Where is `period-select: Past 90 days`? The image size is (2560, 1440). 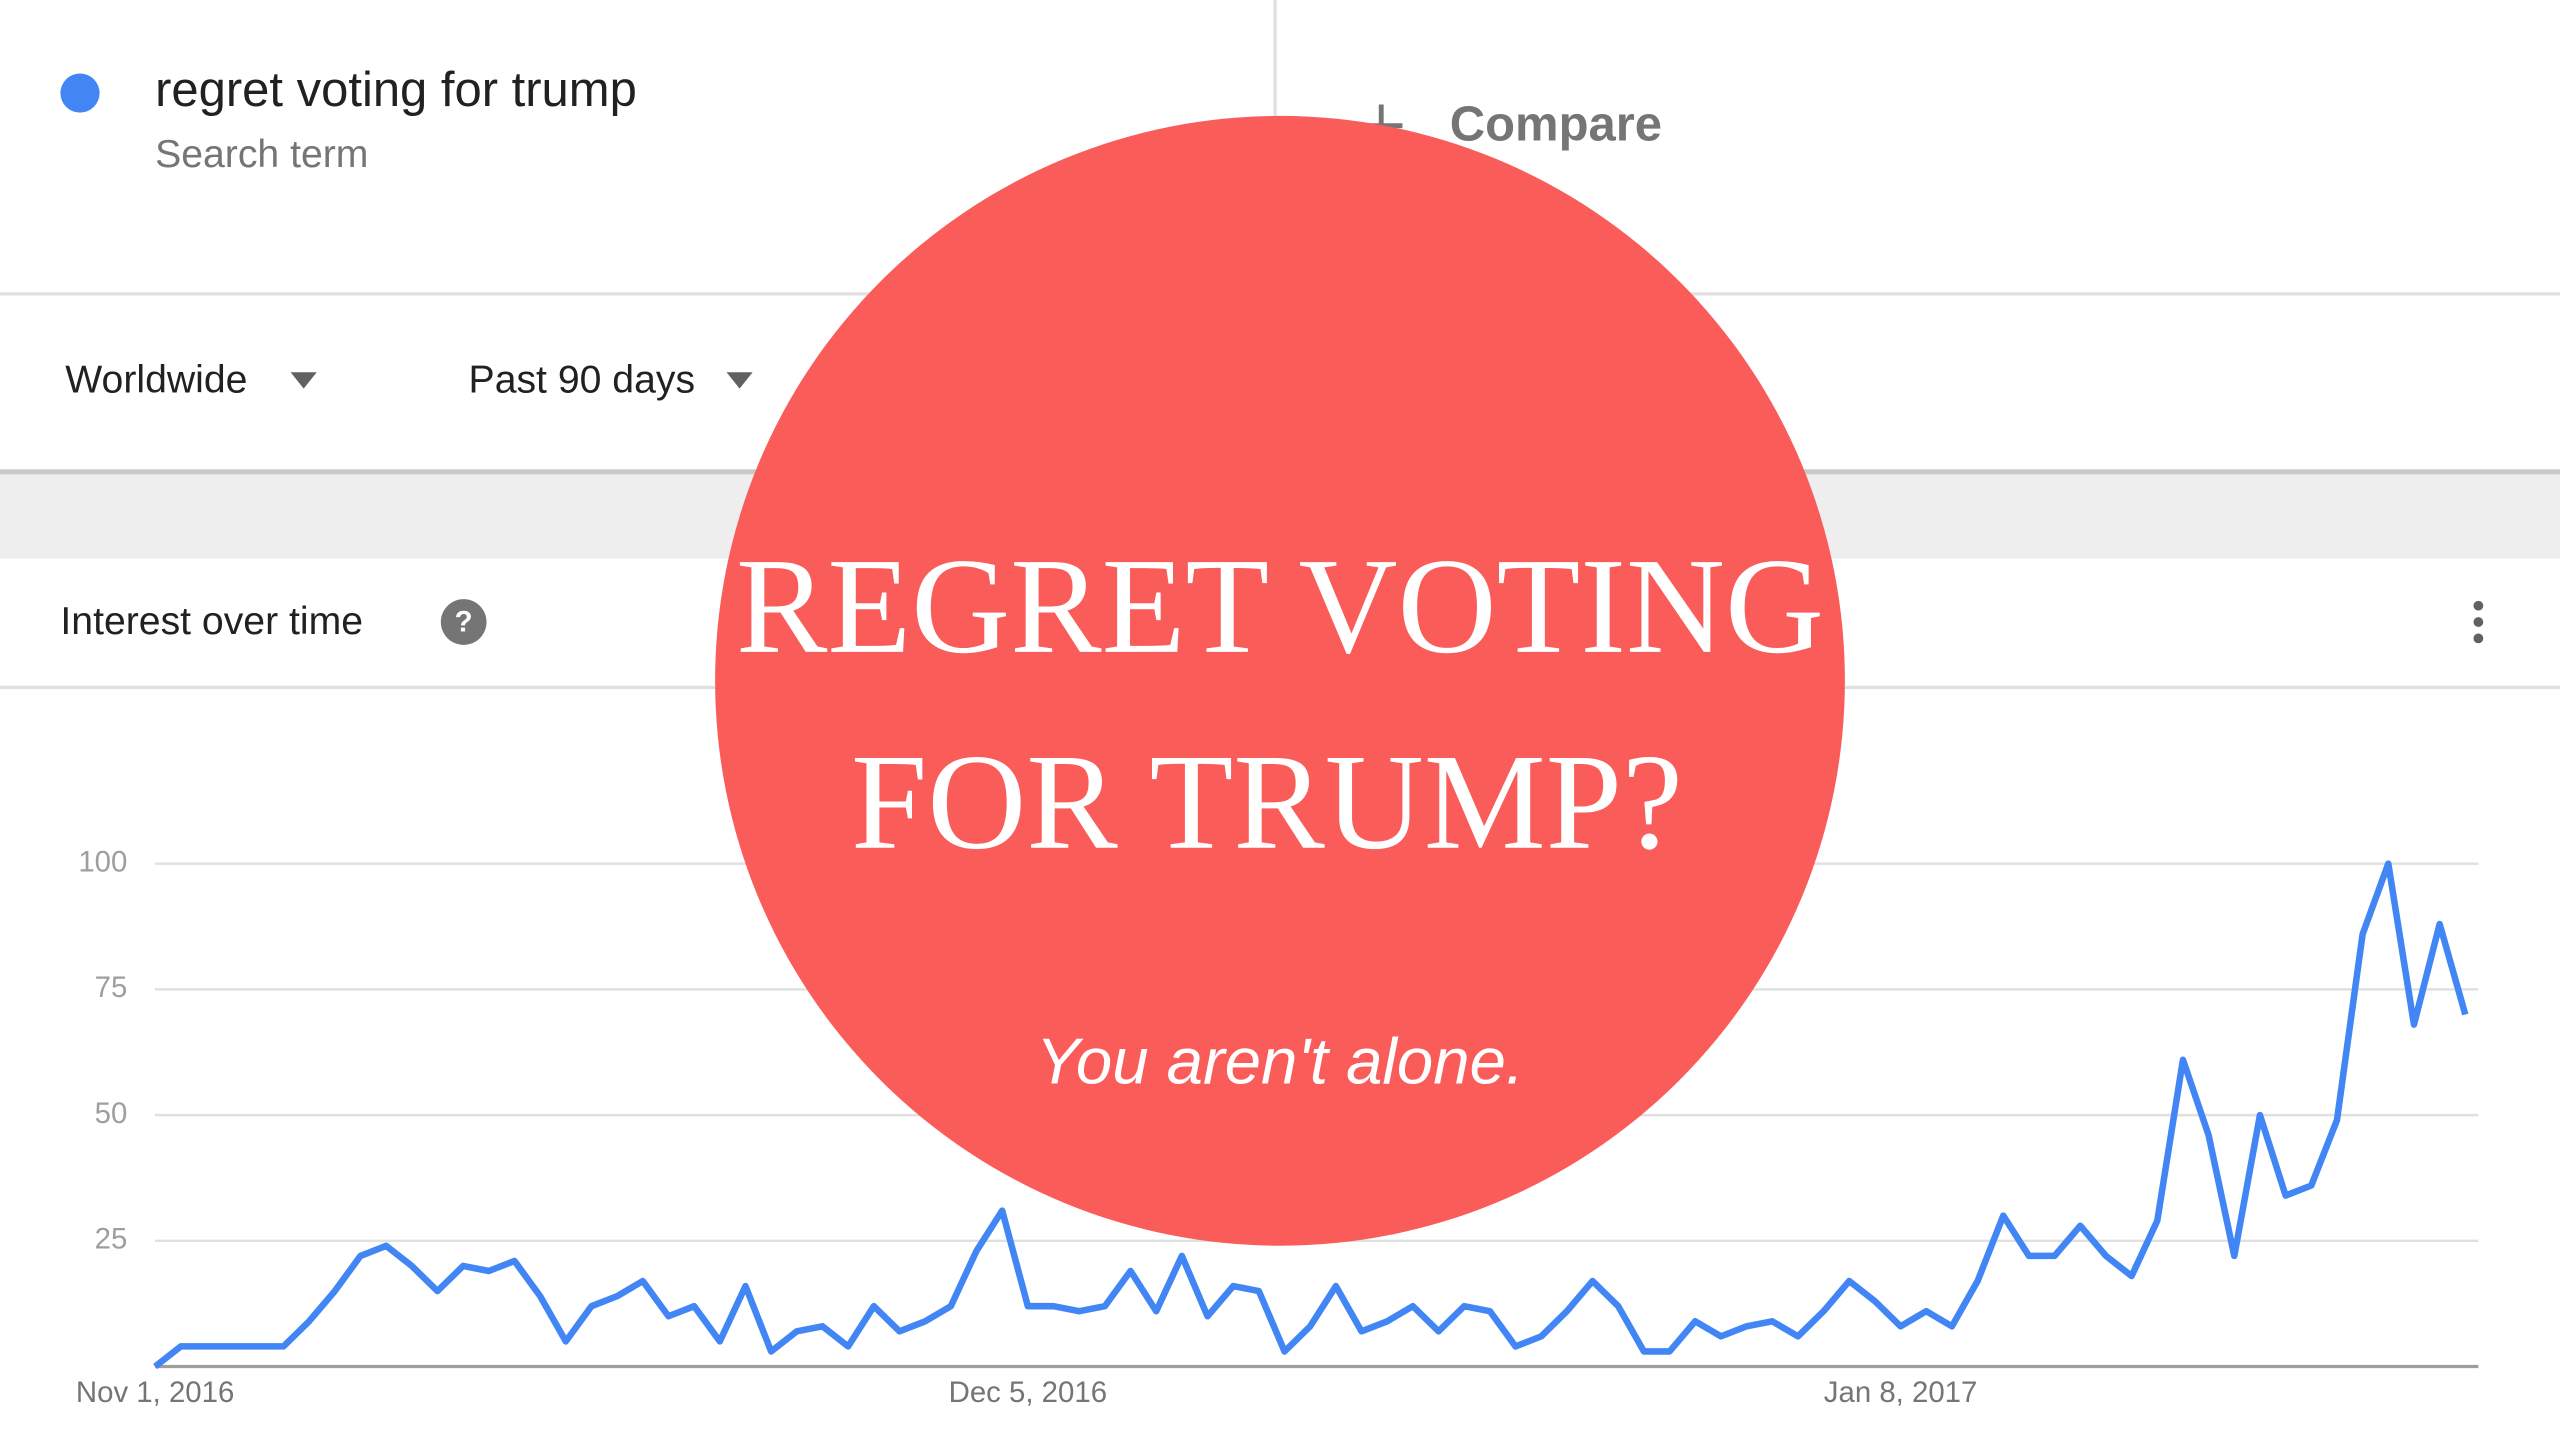 period-select: Past 90 days is located at coordinates (582, 379).